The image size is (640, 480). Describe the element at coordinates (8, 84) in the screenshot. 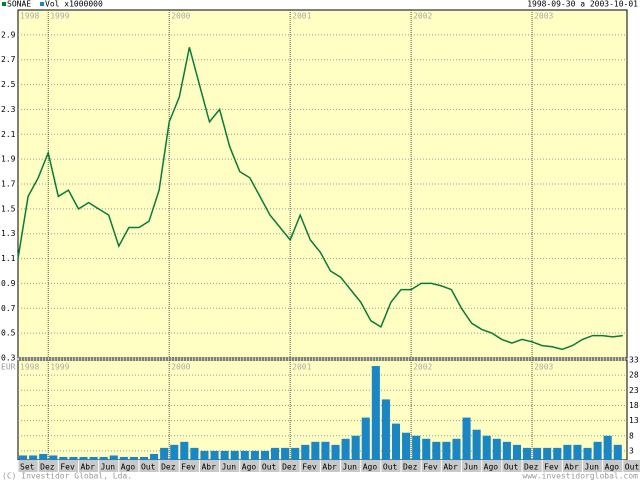

I see `y-tick-label: 2.5` at that location.